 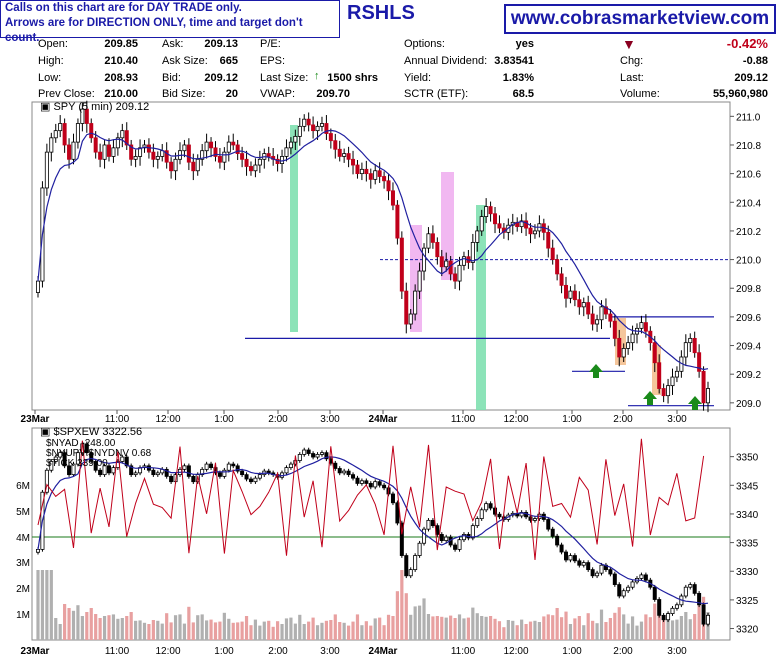 I want to click on yield-label: Yield:, so click(x=418, y=78).